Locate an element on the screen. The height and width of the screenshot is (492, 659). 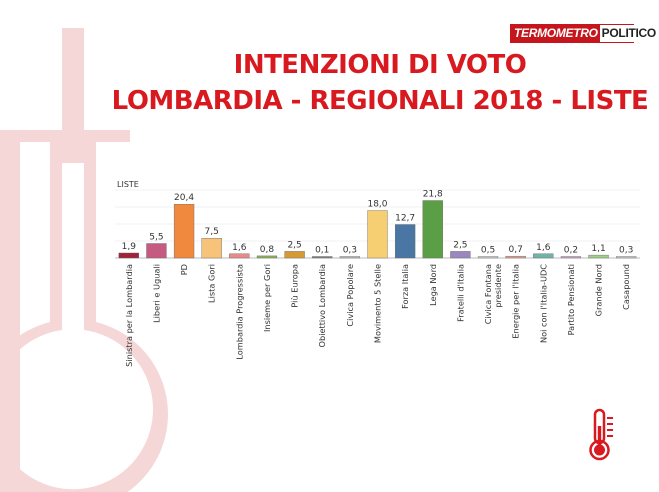
bar-value-label: 0,1 is located at coordinates (322, 251).